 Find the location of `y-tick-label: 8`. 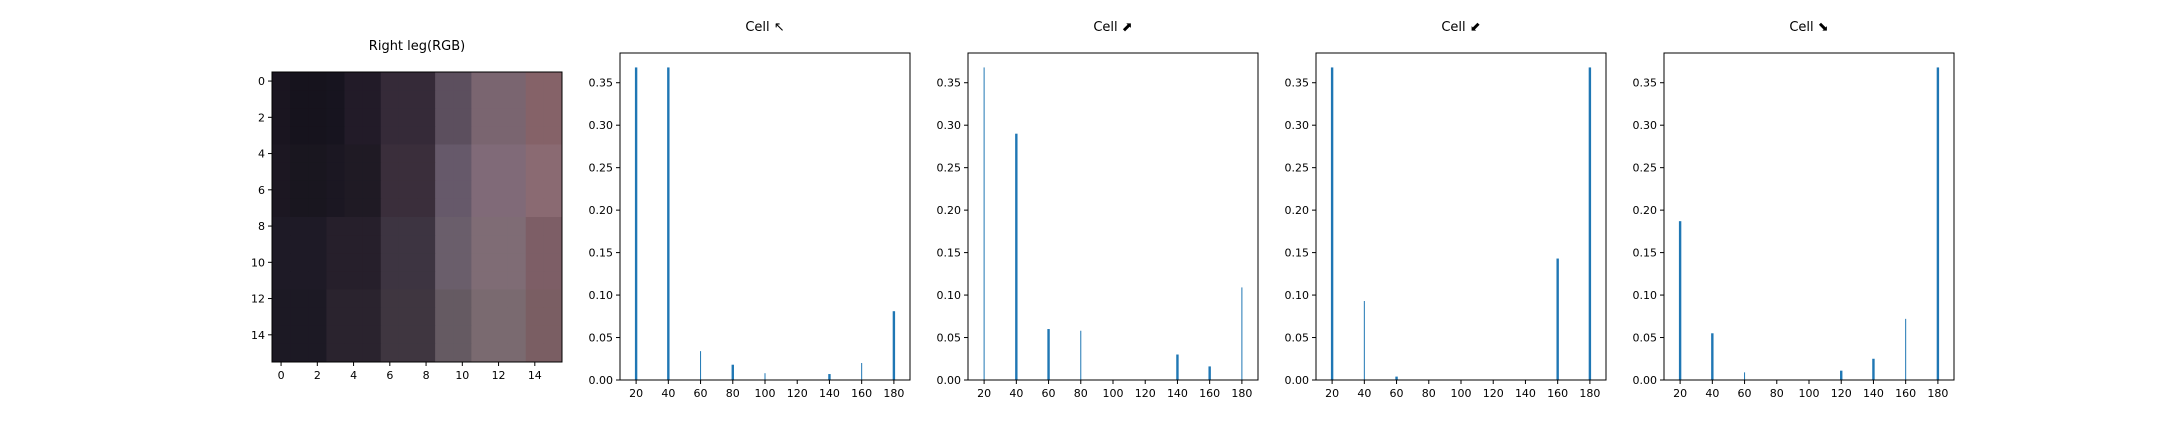

y-tick-label: 8 is located at coordinates (261, 226).